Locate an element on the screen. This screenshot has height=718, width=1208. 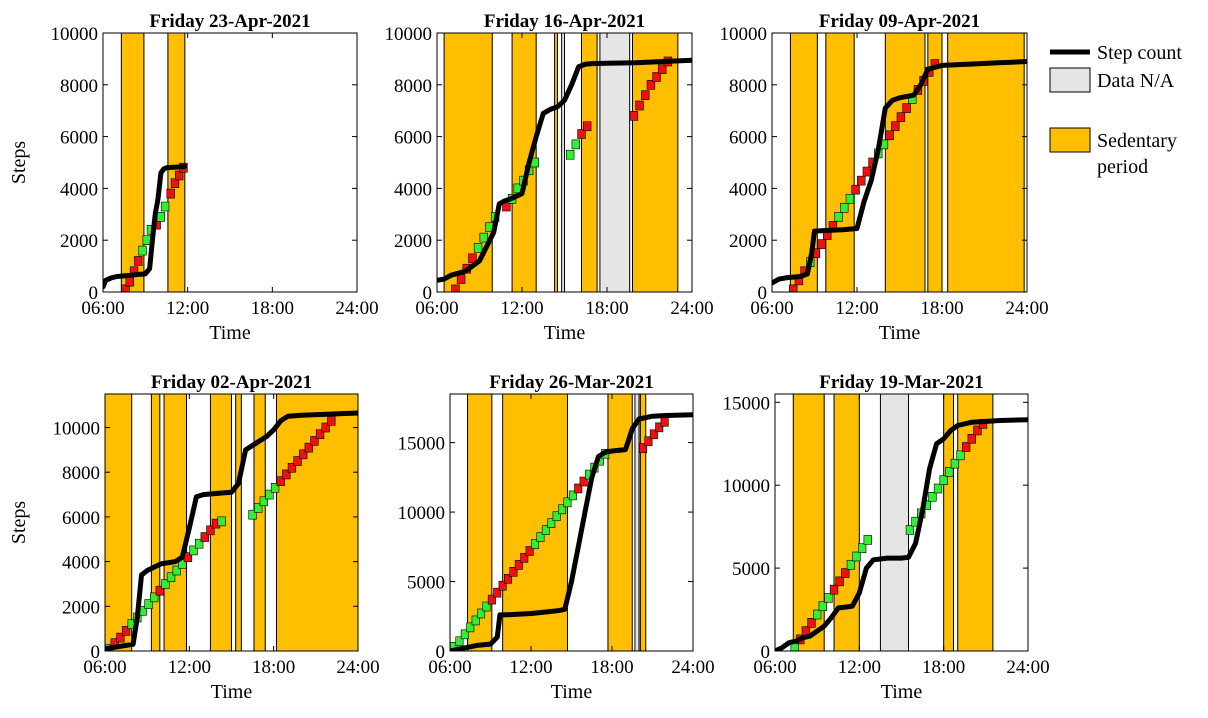
chart-title: Friday 09-Apr-2021 is located at coordinates (899, 21).